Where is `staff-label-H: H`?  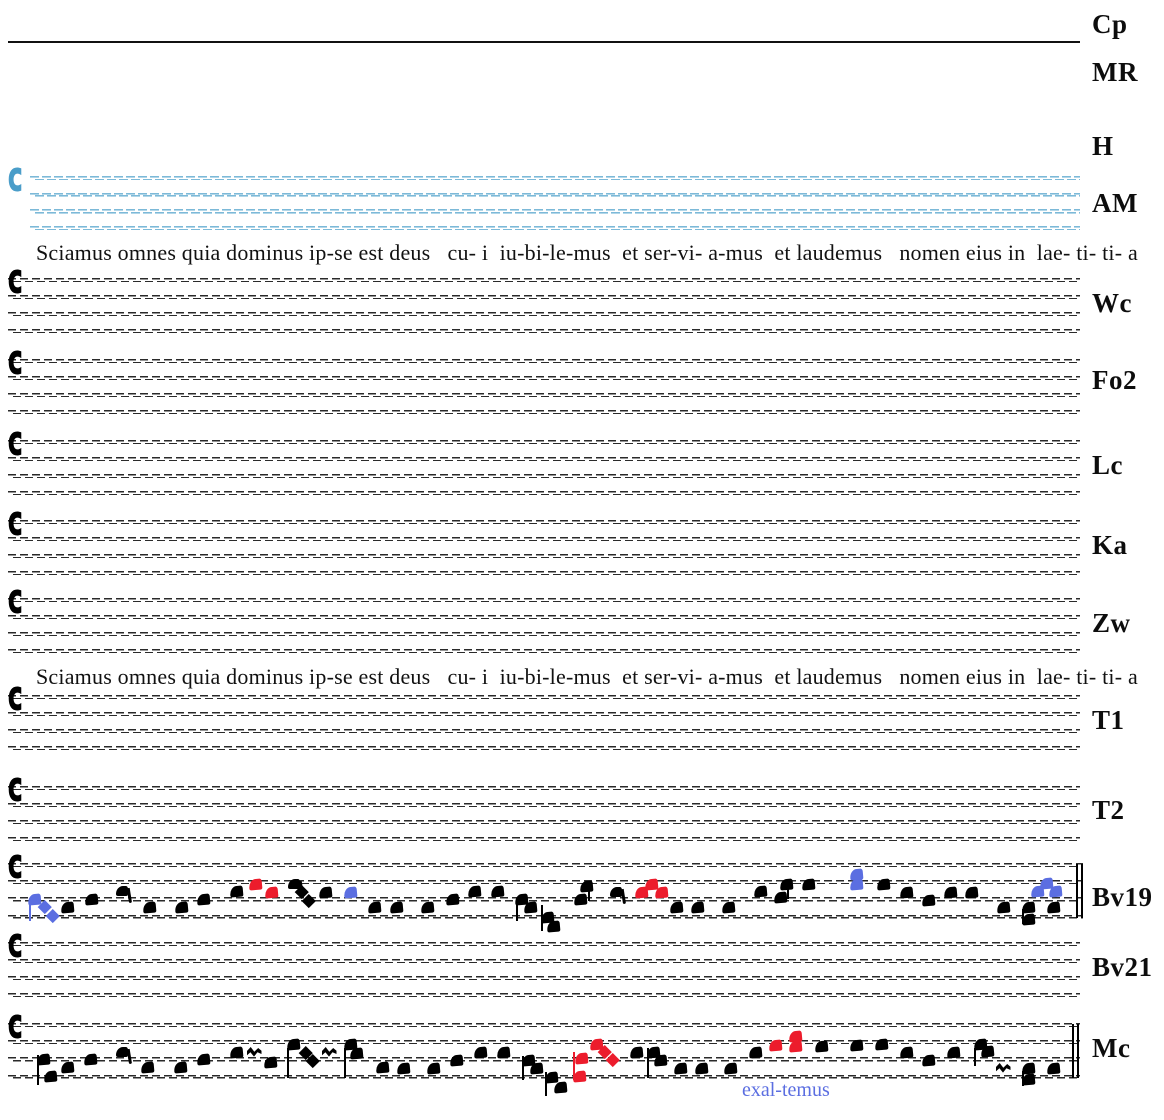 staff-label-H: H is located at coordinates (1103, 146).